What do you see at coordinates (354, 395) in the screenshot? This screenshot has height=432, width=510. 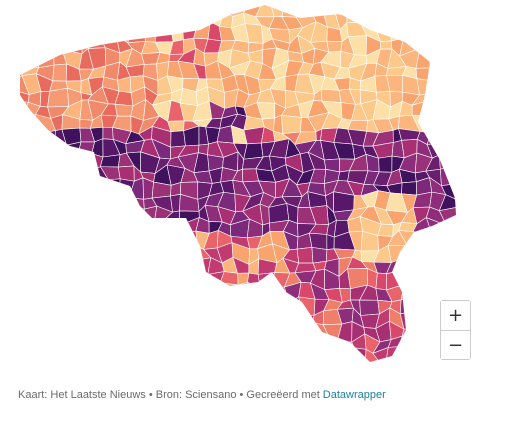 I see `link: Datawrapper` at bounding box center [354, 395].